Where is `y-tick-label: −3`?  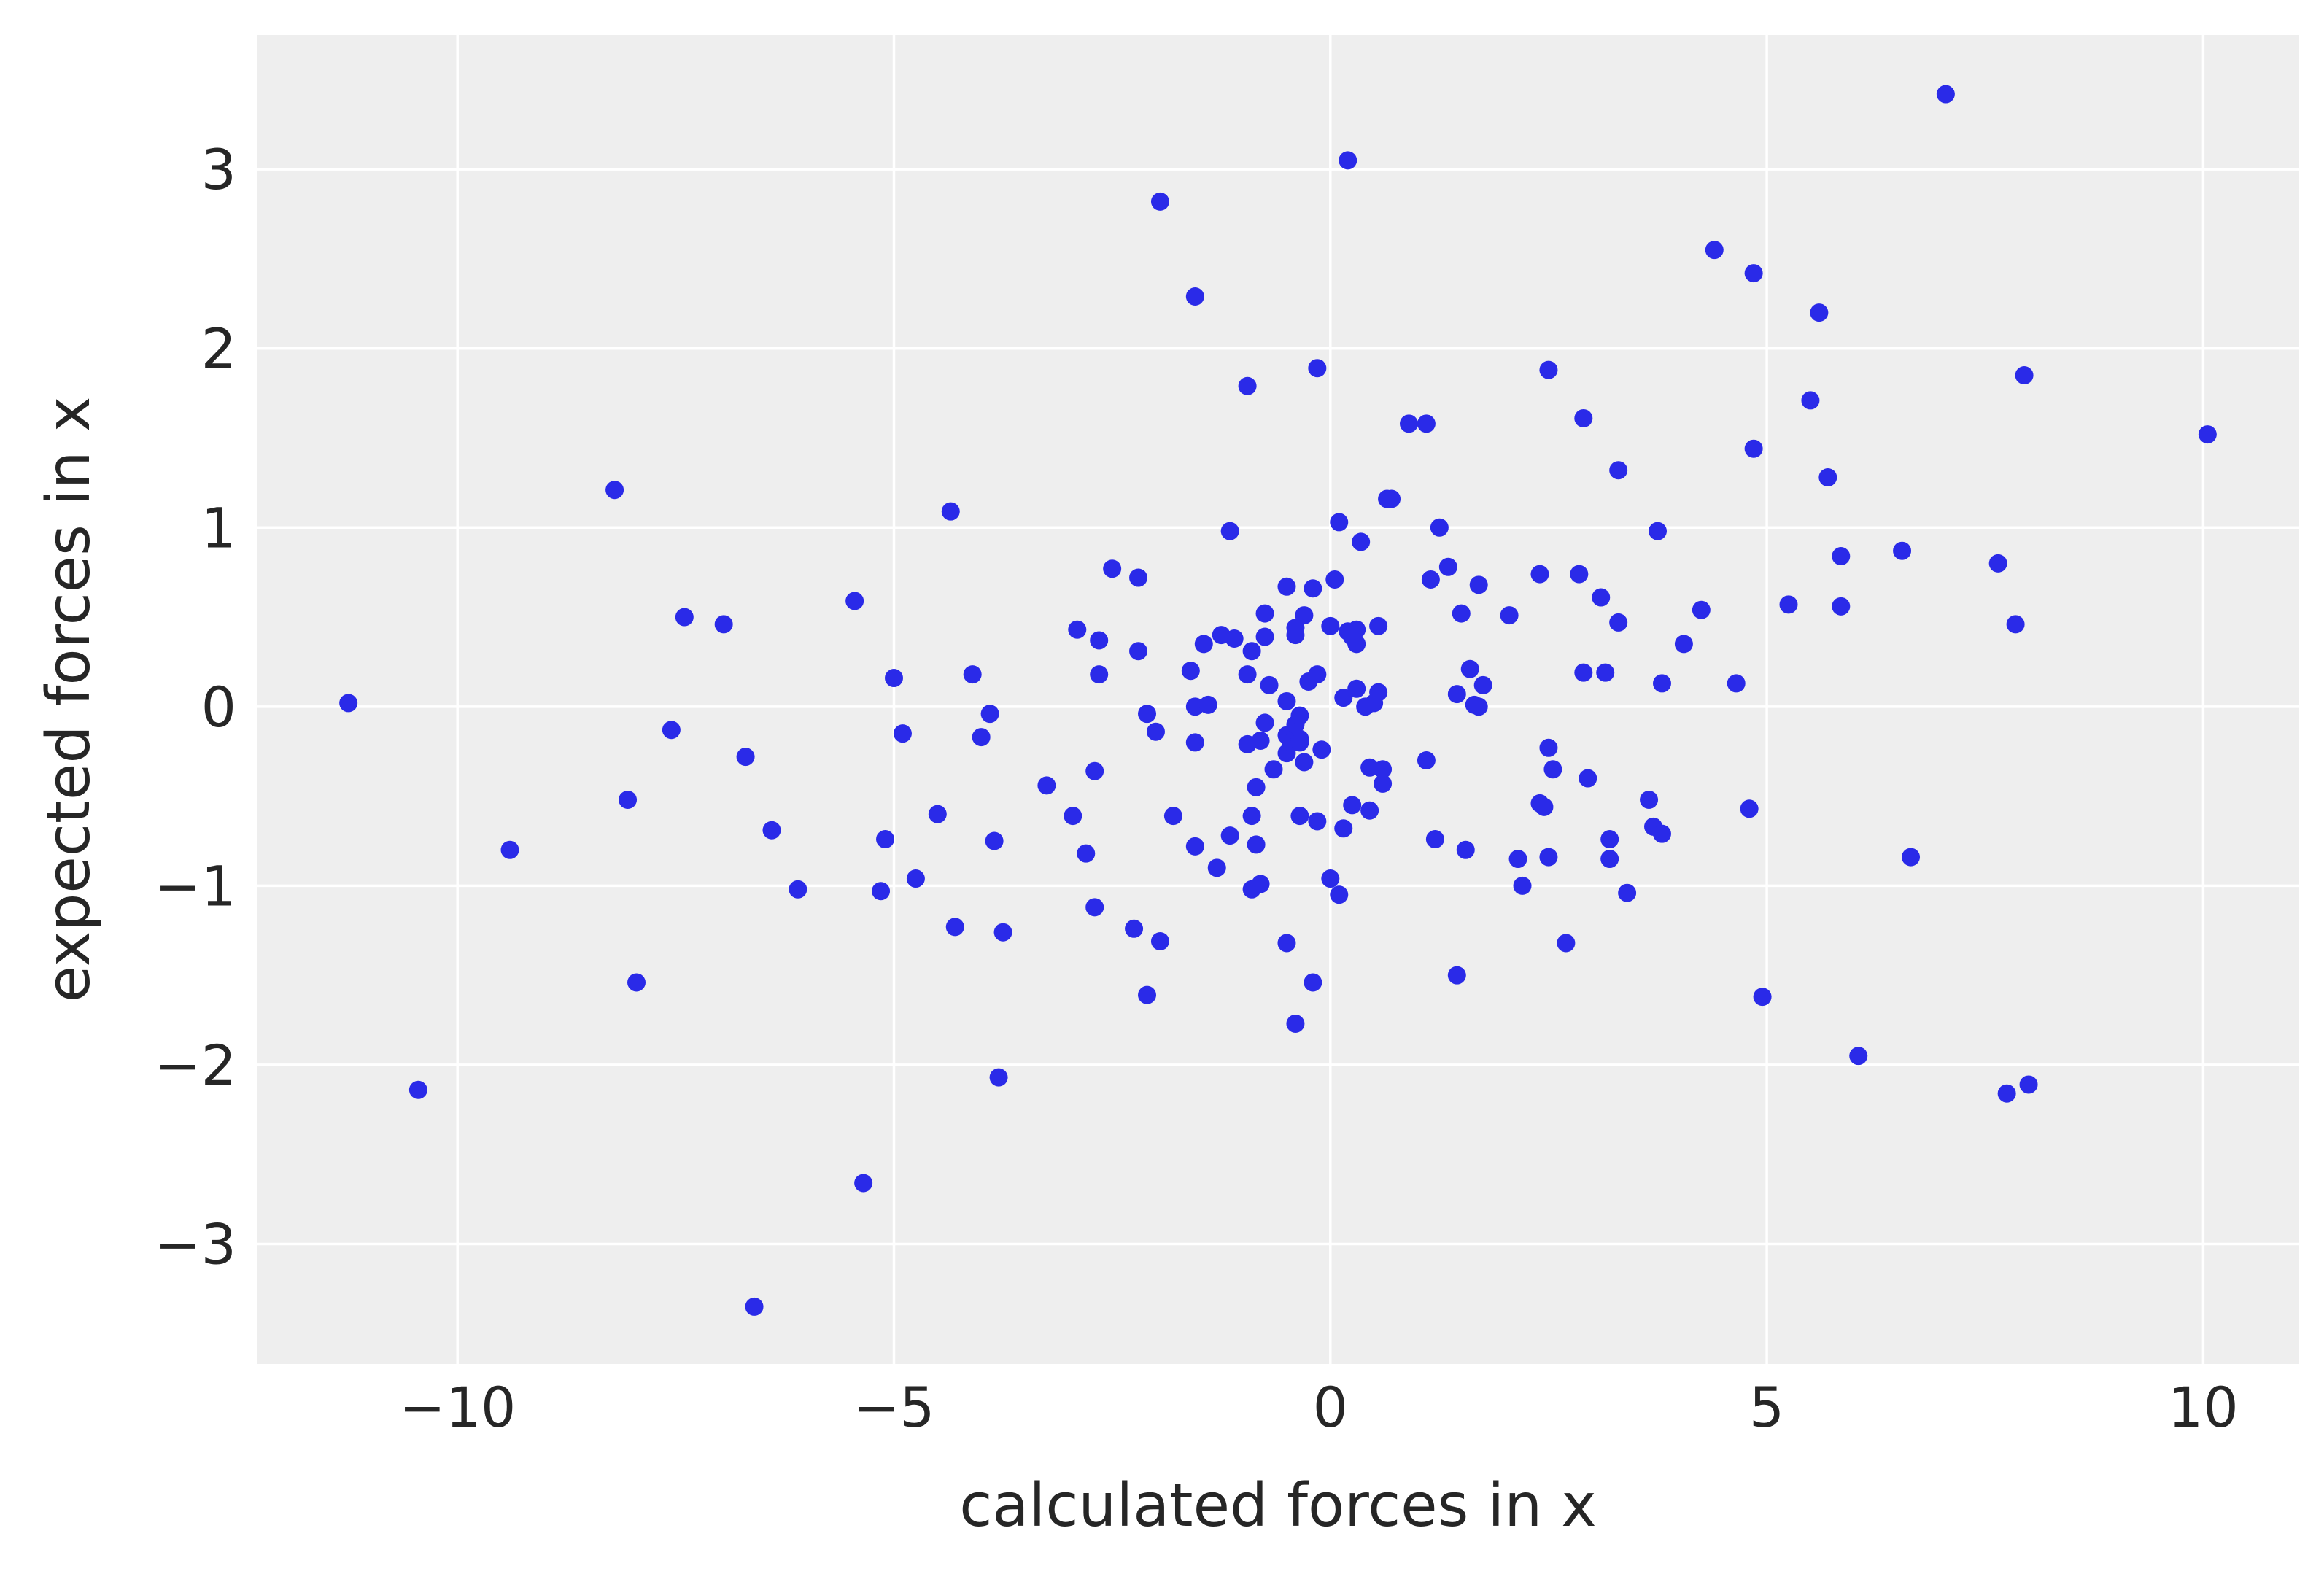 y-tick-label: −3 is located at coordinates (195, 1243).